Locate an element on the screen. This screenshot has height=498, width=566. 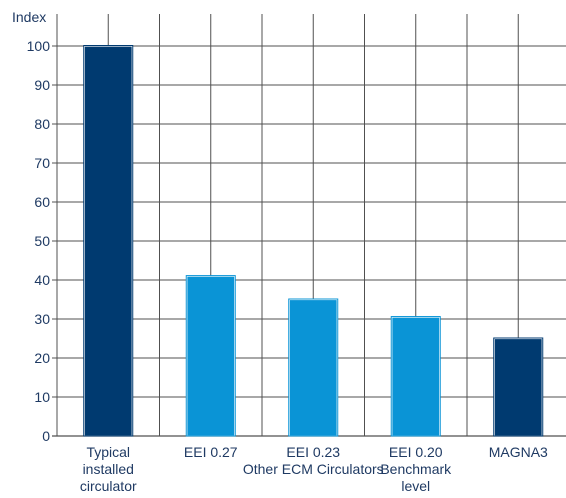
y-tick-label: 80 is located at coordinates (42, 124).